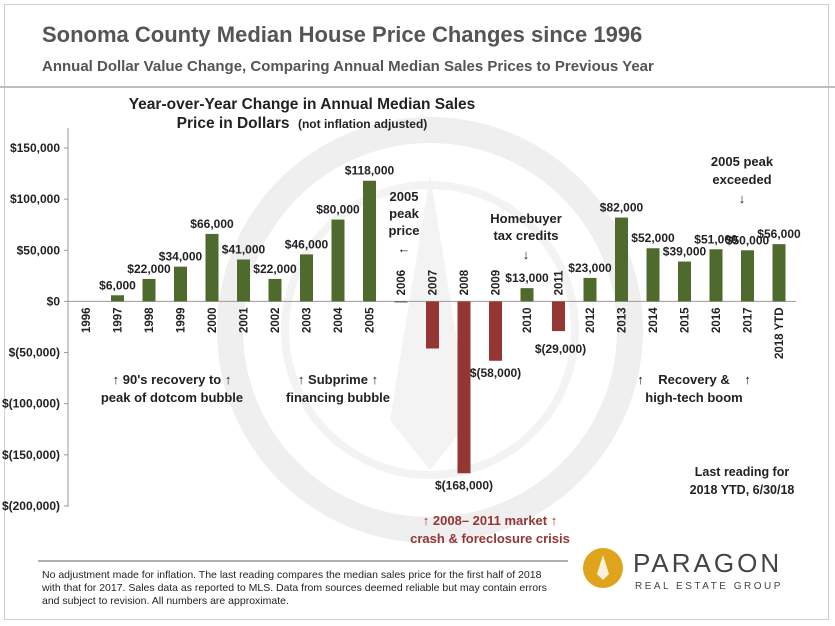  What do you see at coordinates (434, 283) in the screenshot?
I see `x-tick-label: 2007` at bounding box center [434, 283].